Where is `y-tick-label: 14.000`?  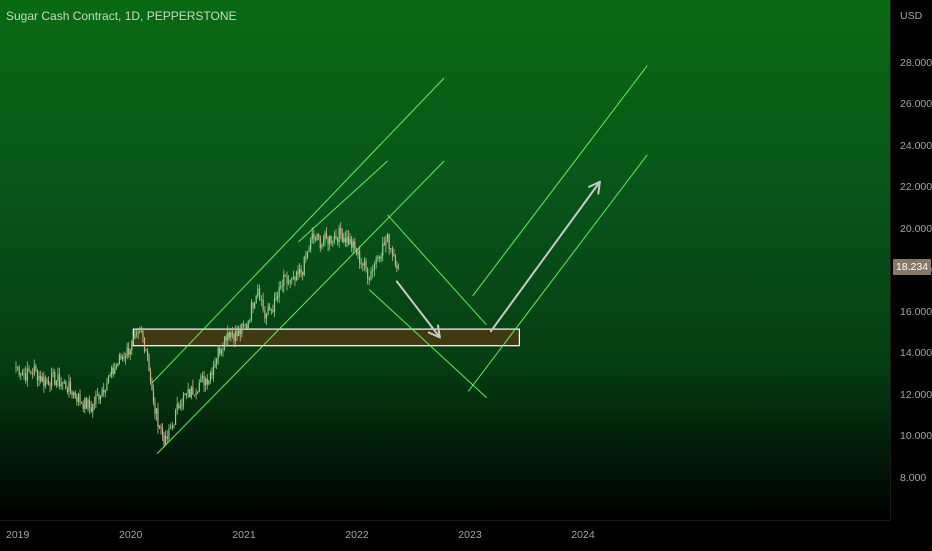 y-tick-label: 14.000 is located at coordinates (916, 353).